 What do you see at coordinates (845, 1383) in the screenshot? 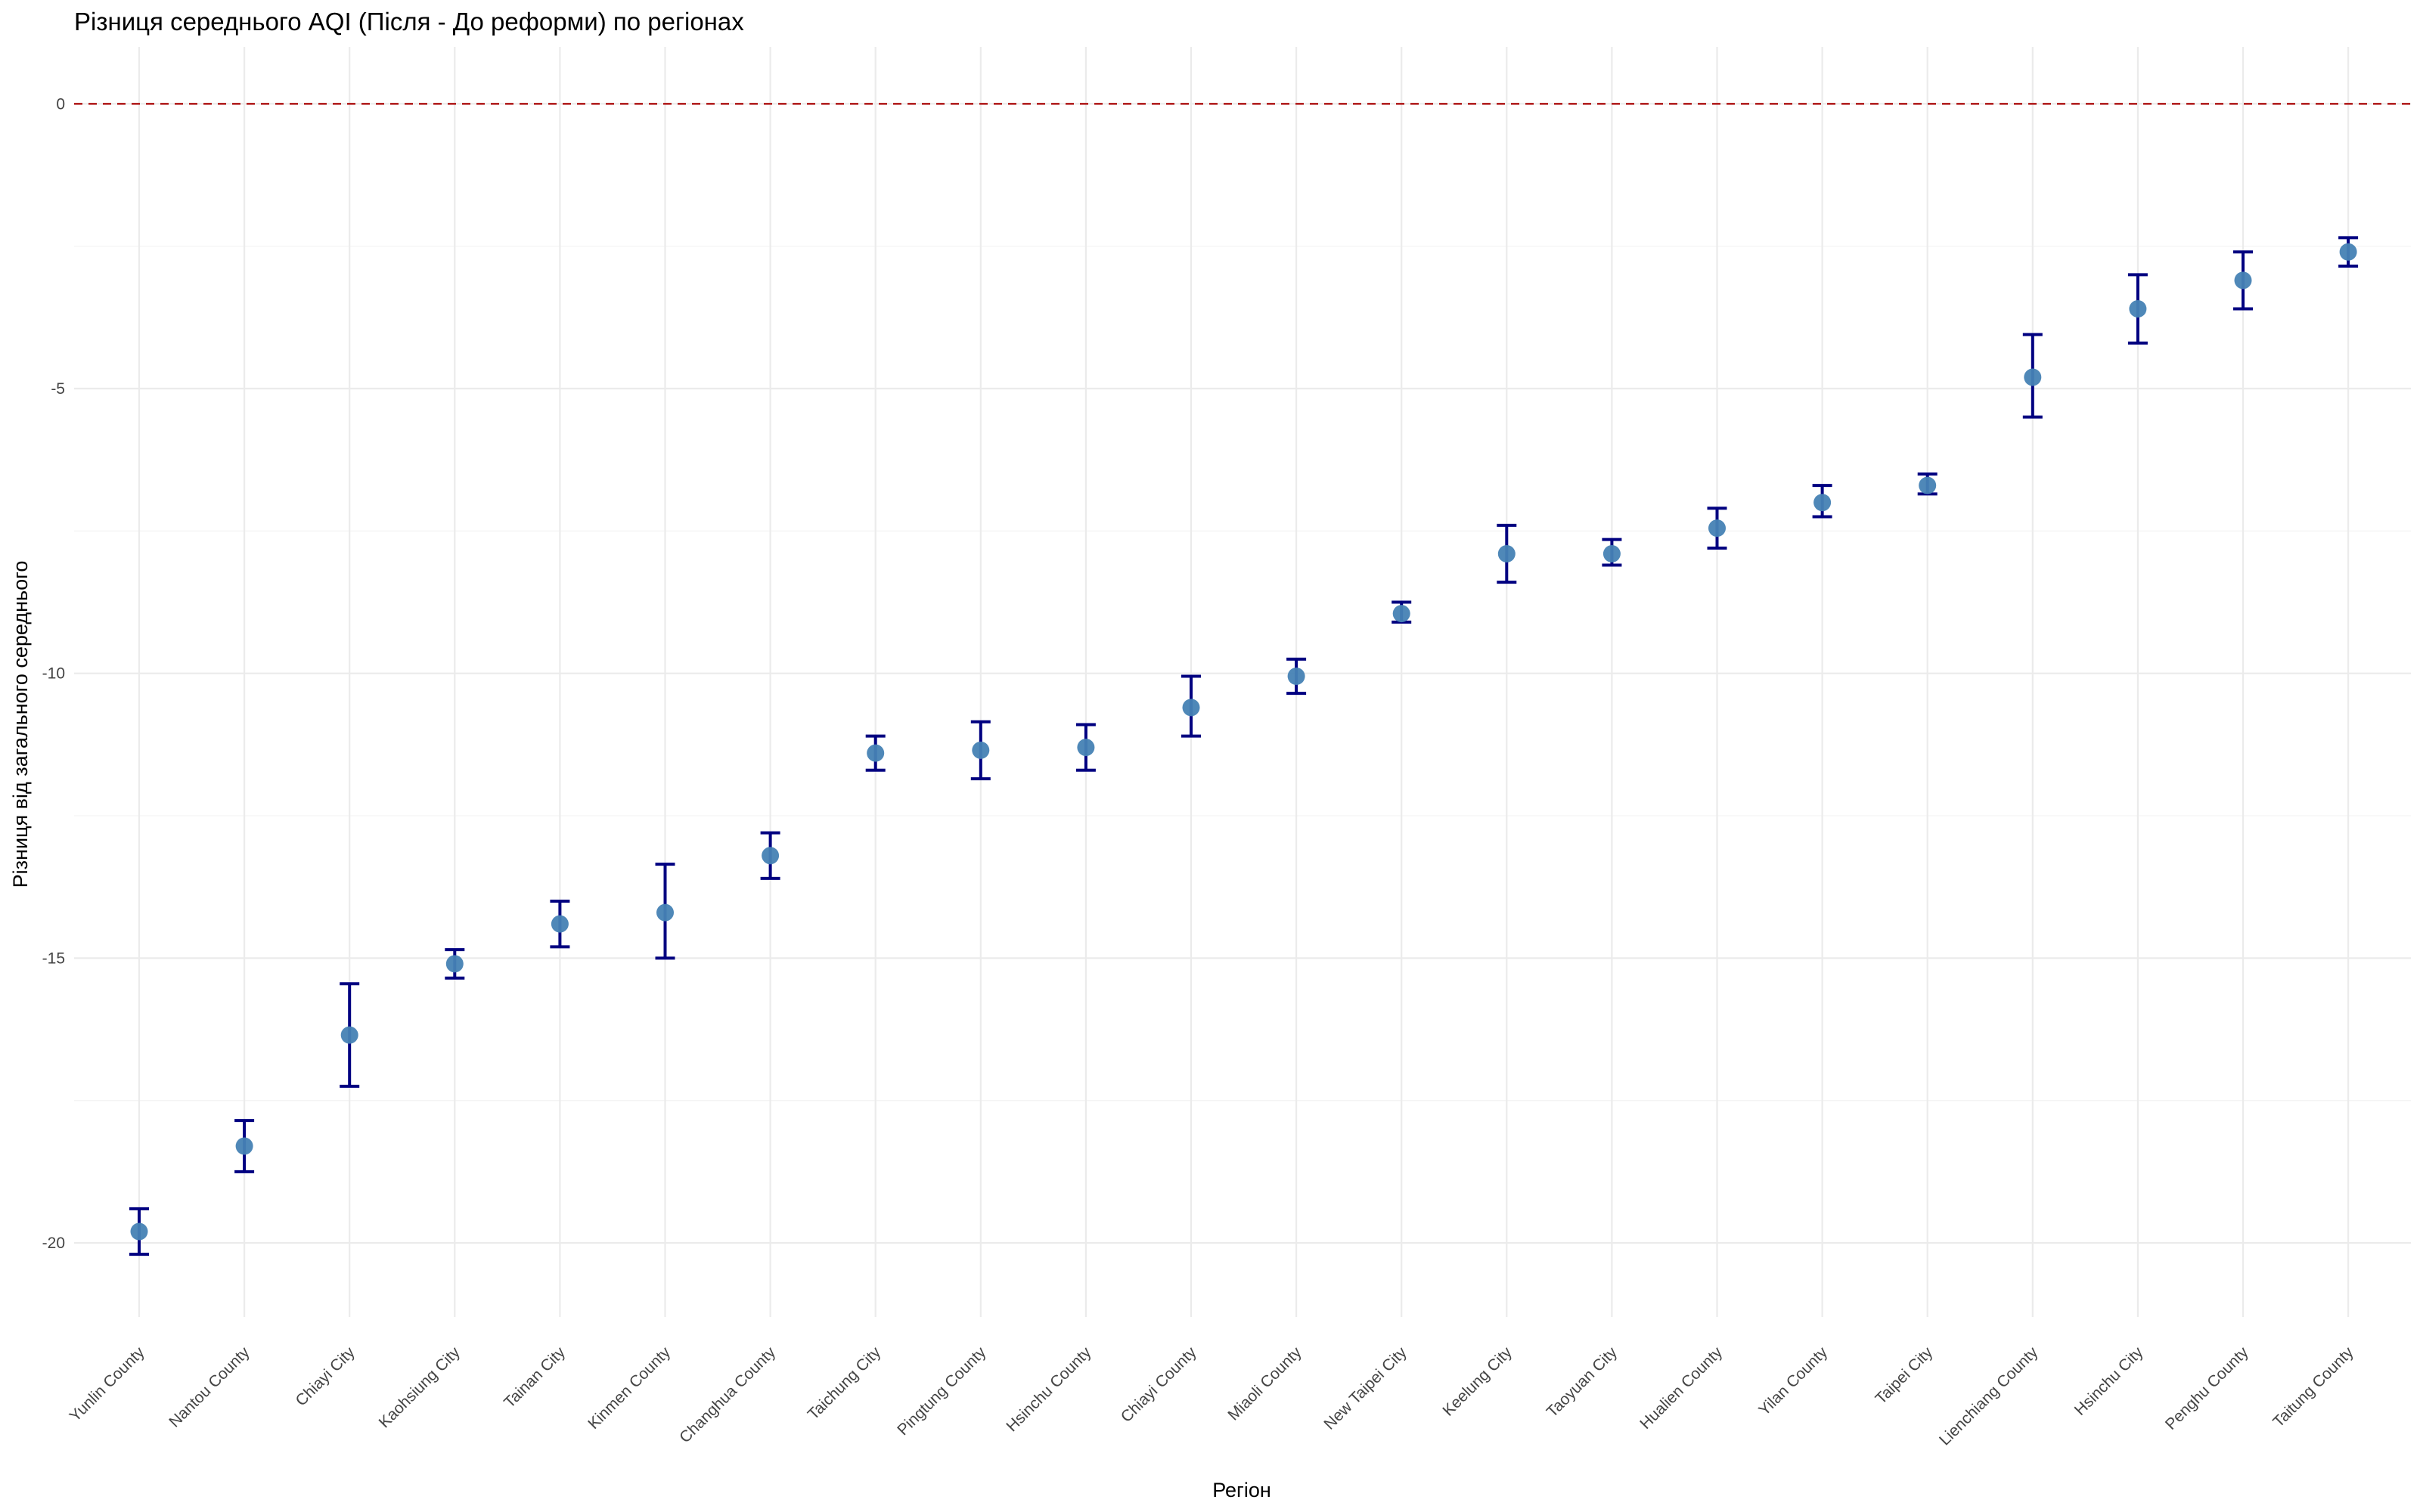
I see `x-tick-label: Taichung City` at bounding box center [845, 1383].